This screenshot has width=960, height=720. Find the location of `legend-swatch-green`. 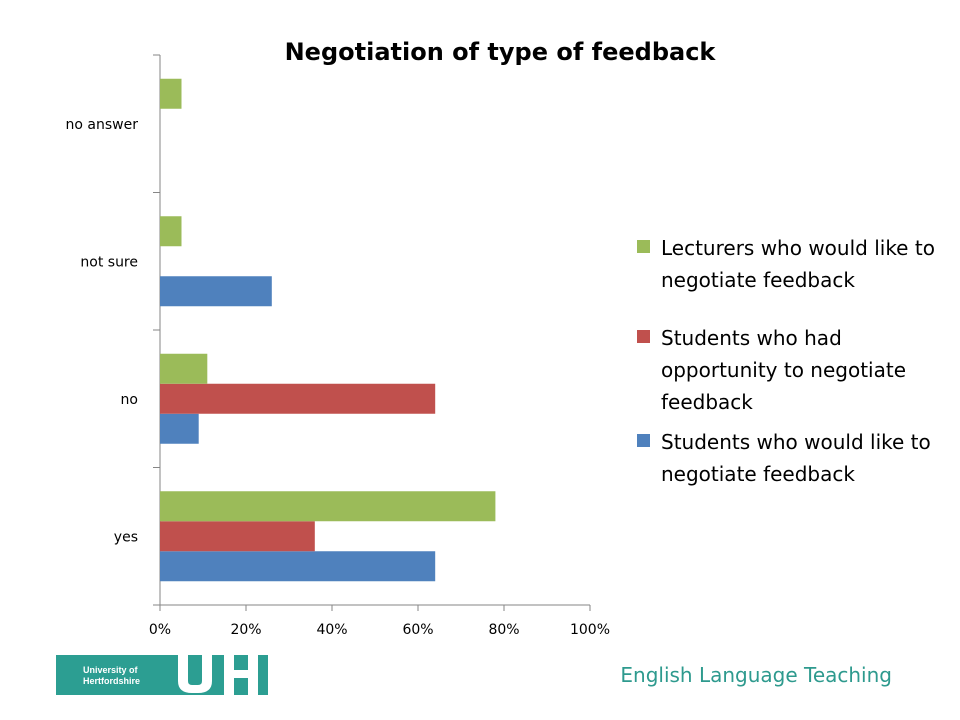

legend-swatch-green is located at coordinates (643, 246).